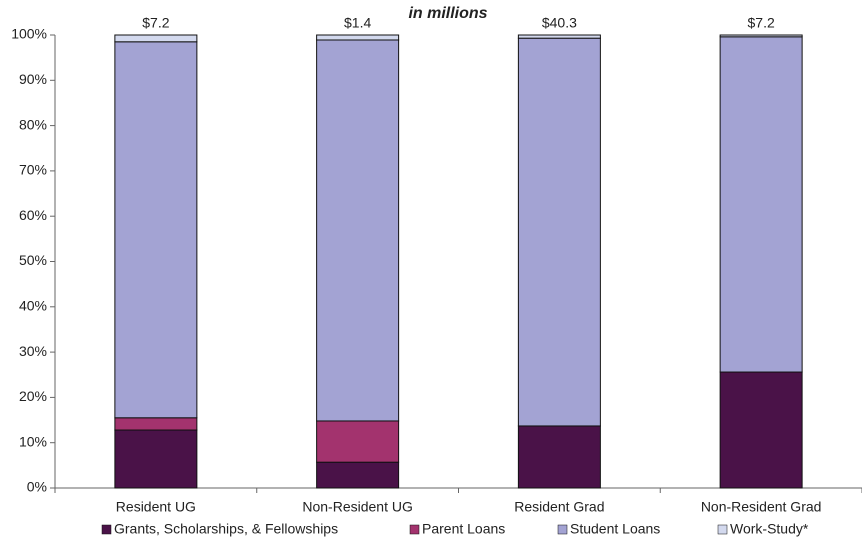  I want to click on y-tick-label: 70%, so click(33, 170).